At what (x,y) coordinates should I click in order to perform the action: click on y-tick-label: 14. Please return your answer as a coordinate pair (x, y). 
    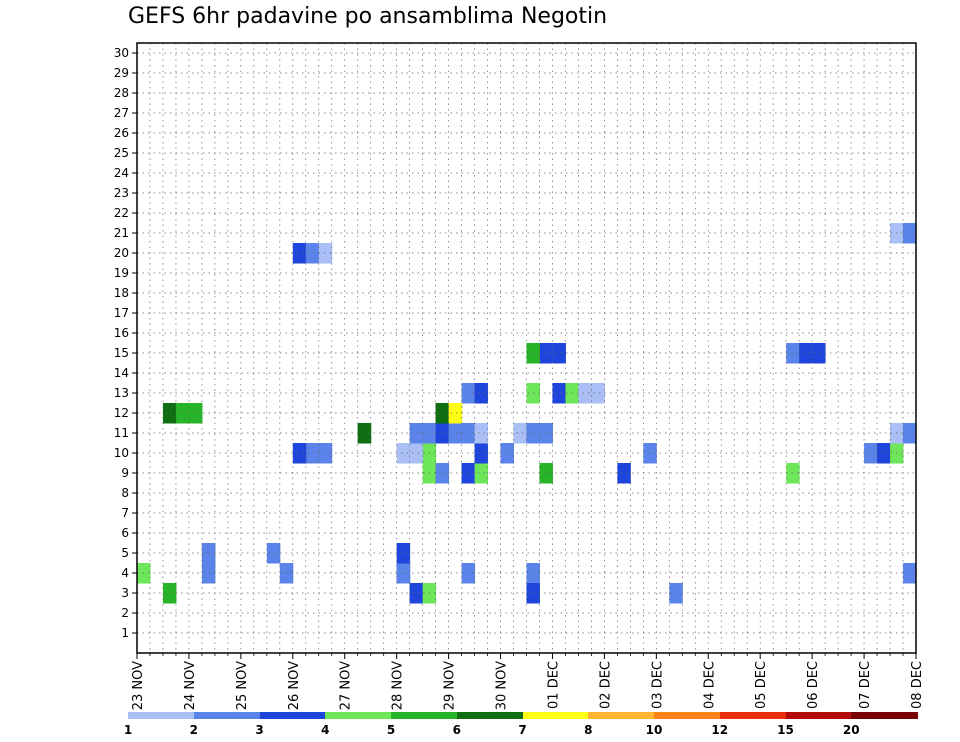
    Looking at the image, I should click on (121, 373).